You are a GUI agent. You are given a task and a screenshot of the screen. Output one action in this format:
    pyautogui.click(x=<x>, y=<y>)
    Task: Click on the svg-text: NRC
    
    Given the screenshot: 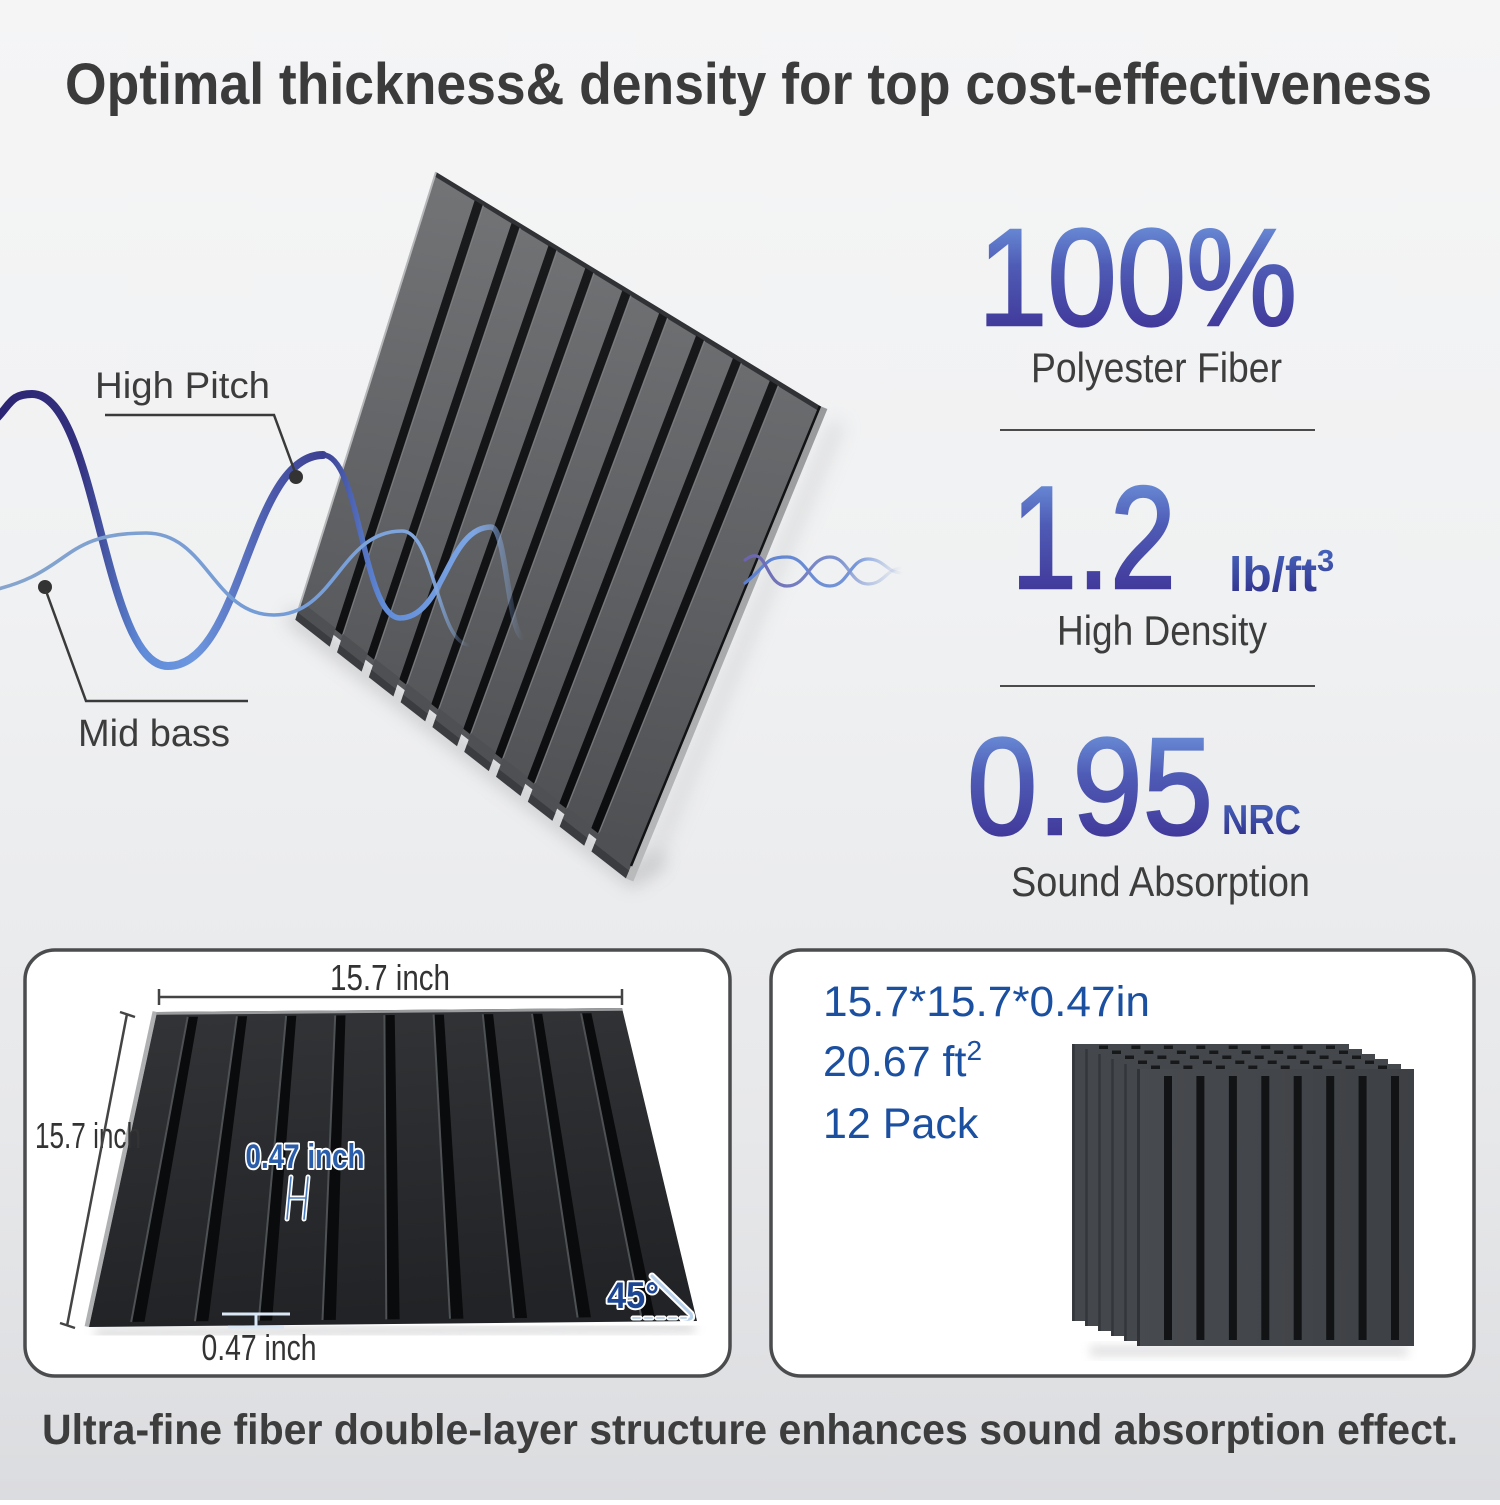 What is the action you would take?
    pyautogui.click(x=1261, y=819)
    